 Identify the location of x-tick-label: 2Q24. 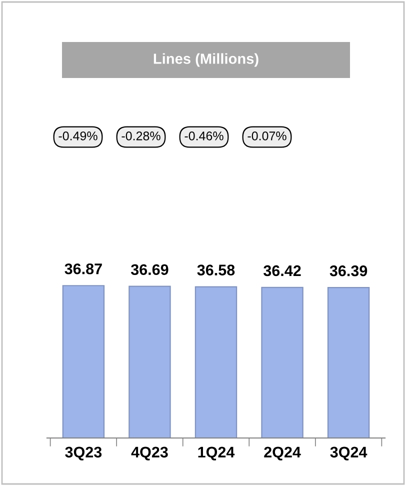
(282, 453).